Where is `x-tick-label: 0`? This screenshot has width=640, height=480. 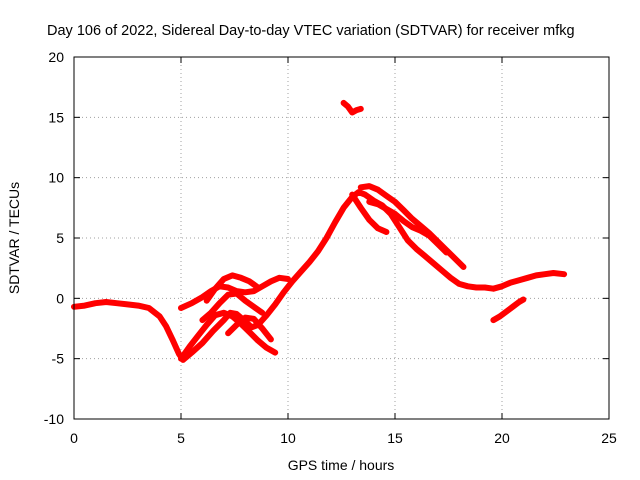 x-tick-label: 0 is located at coordinates (74, 438).